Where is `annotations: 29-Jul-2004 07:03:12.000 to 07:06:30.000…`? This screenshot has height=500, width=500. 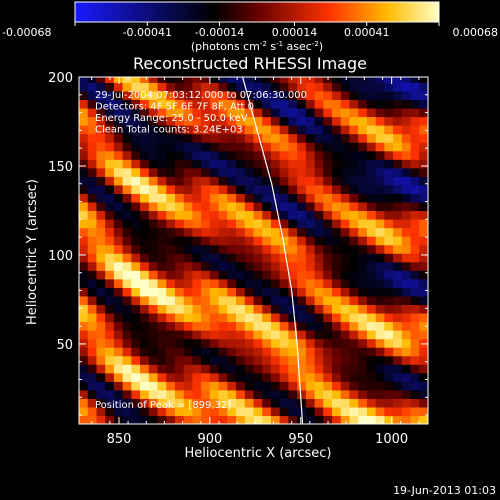
annotations: 29-Jul-2004 07:03:12.000 to 07:06:30.000… is located at coordinates (201, 113).